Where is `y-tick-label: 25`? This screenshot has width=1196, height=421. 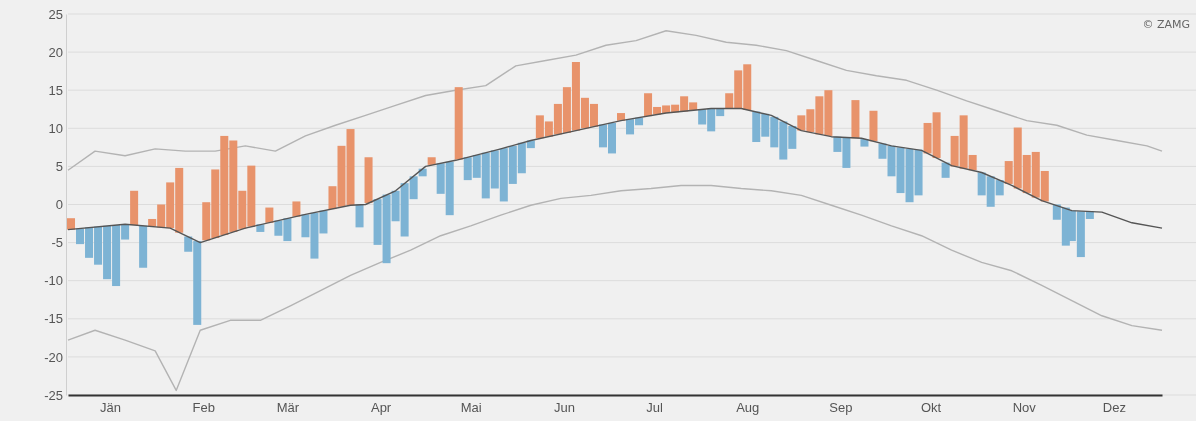 y-tick-label: 25 is located at coordinates (55, 14).